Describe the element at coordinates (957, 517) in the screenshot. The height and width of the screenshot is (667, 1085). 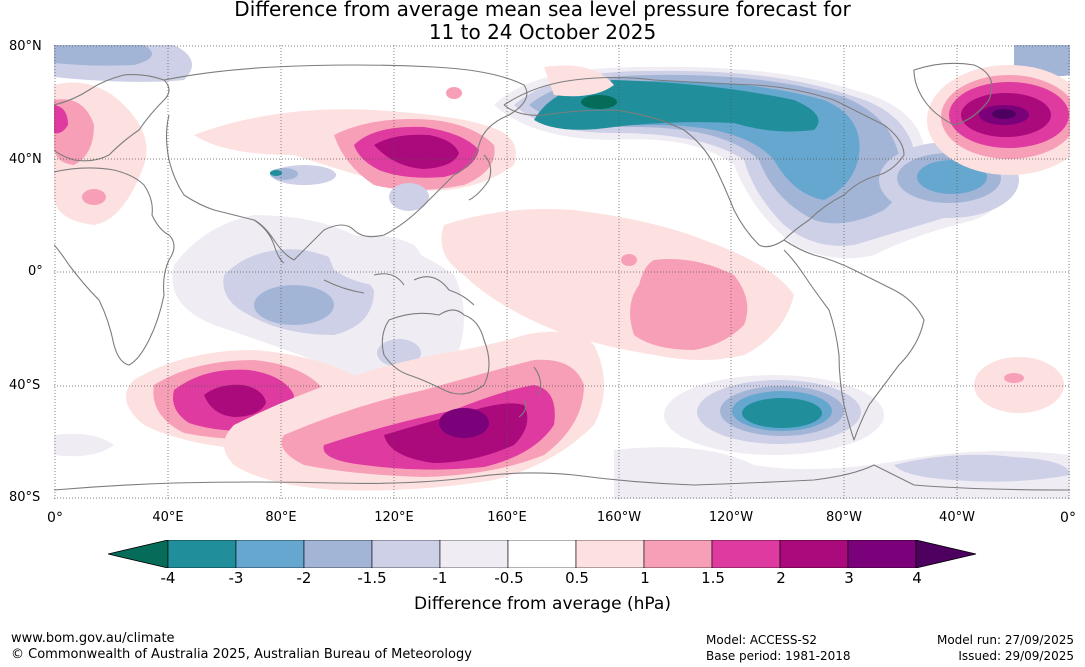
I see `lon-label-40w: 40°W` at that location.